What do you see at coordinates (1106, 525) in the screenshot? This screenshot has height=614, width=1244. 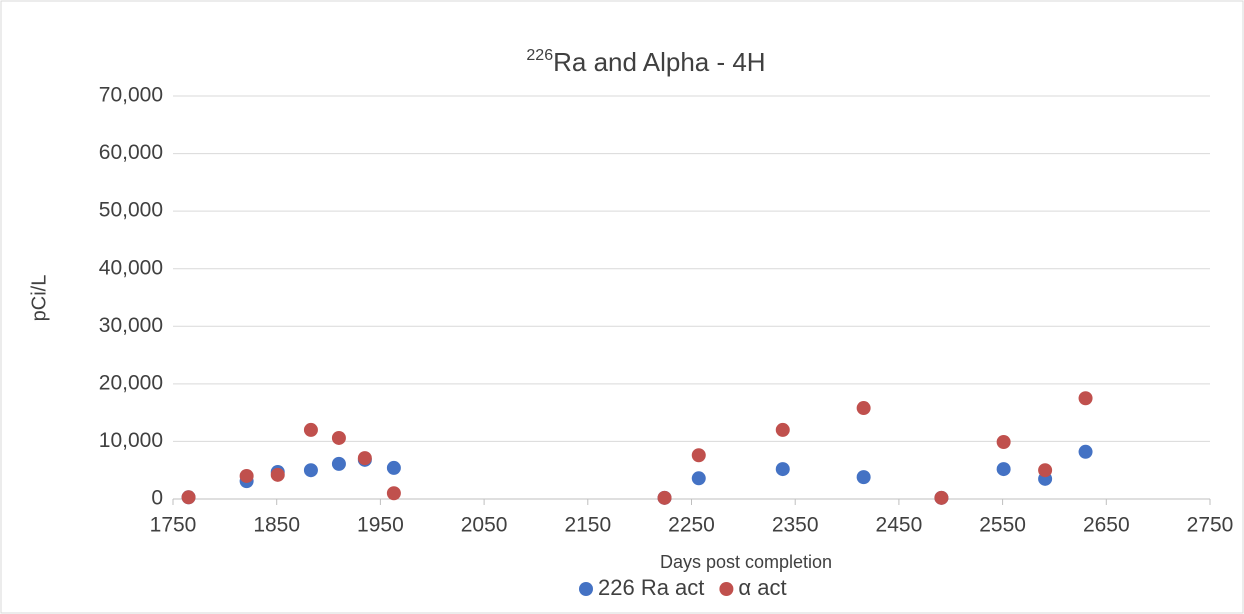 I see `x-tick-label: 2650` at bounding box center [1106, 525].